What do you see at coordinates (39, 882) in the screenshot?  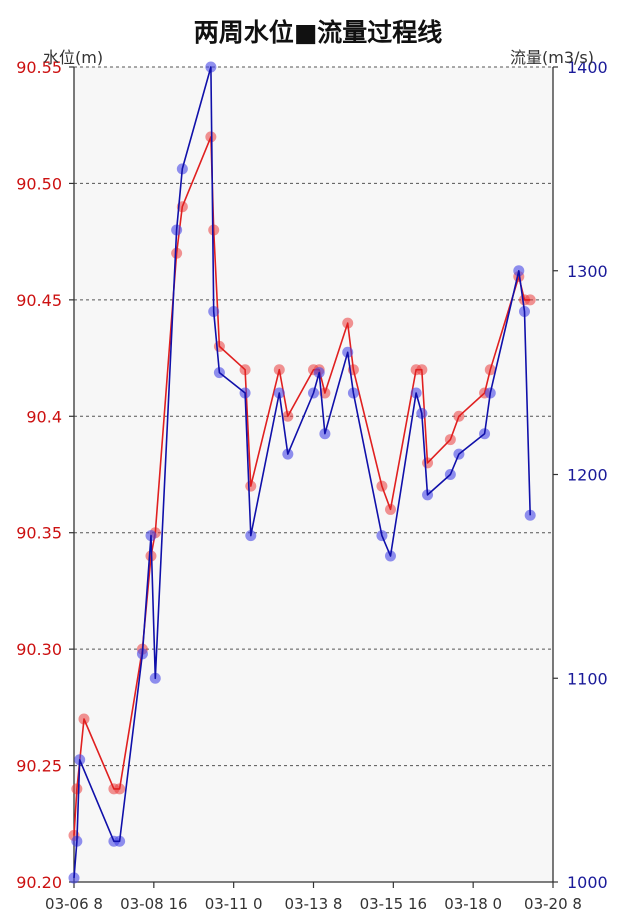 I see `left-tick-label: 90.20` at bounding box center [39, 882].